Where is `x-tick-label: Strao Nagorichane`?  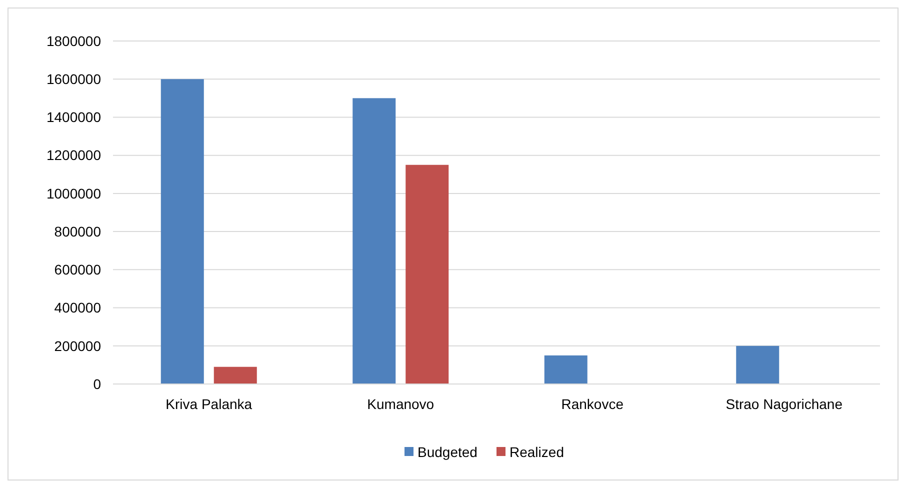 x-tick-label: Strao Nagorichane is located at coordinates (784, 404).